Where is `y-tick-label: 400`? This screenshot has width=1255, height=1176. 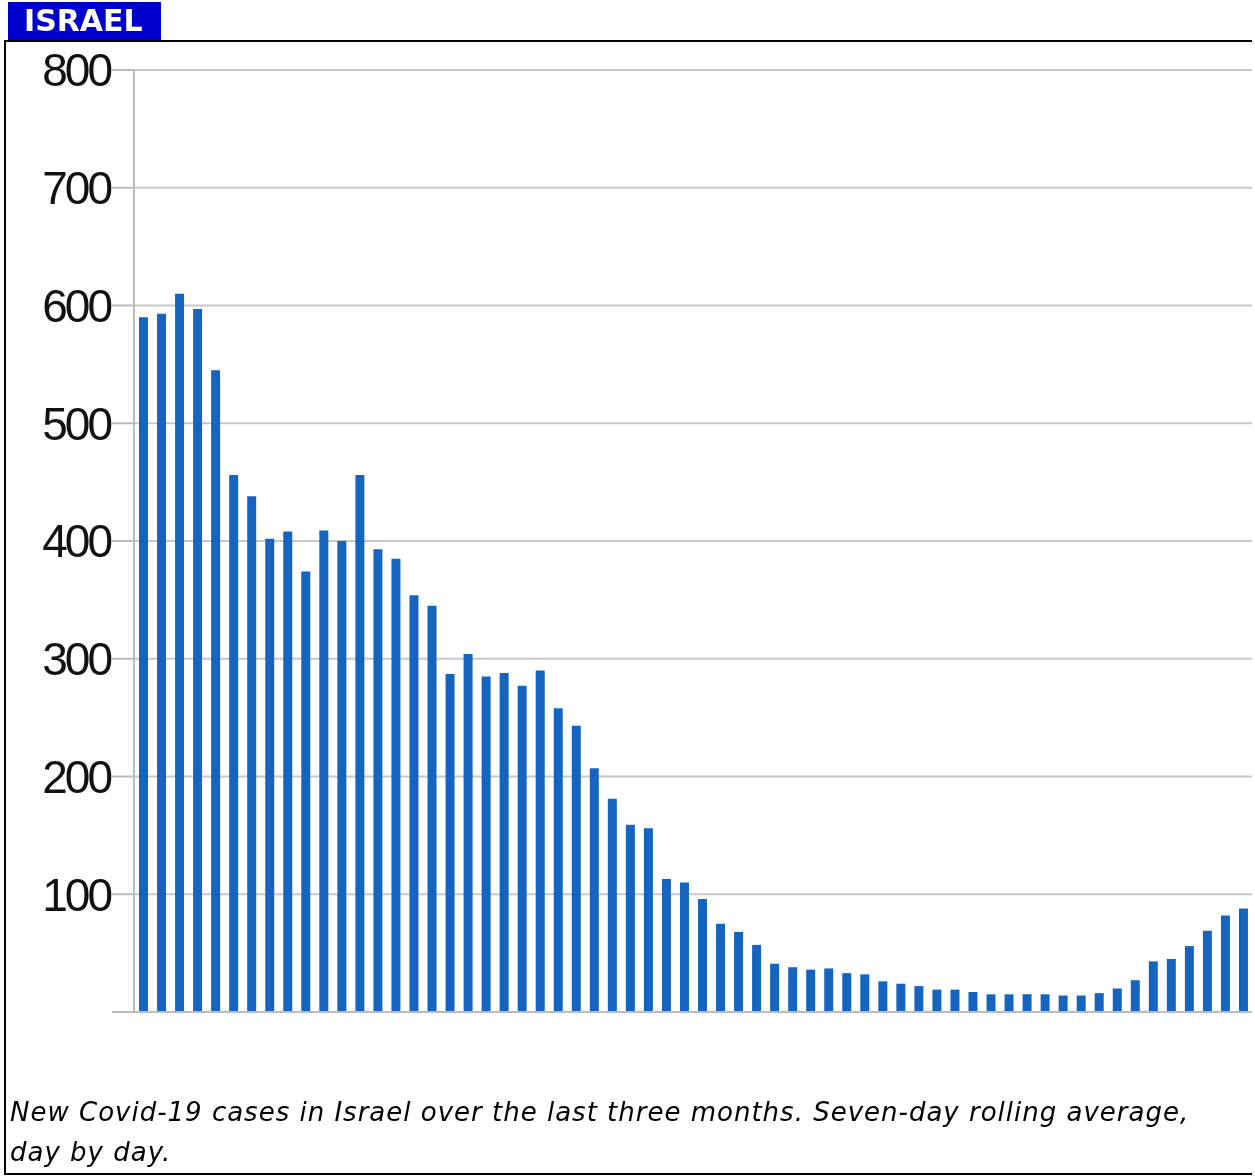
y-tick-label: 400 is located at coordinates (77, 541).